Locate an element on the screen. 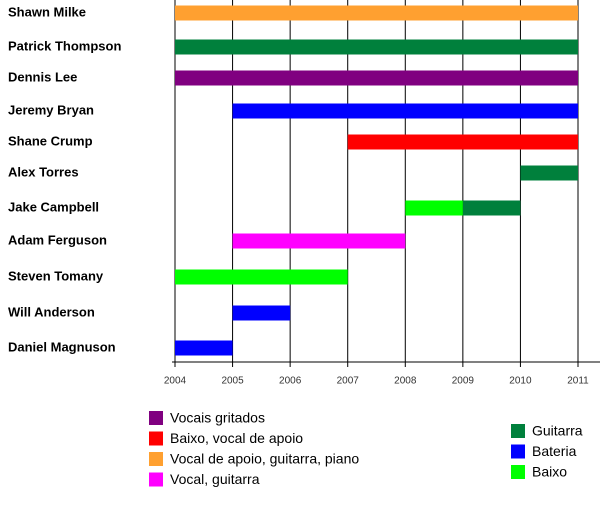  legend-label: Baixo is located at coordinates (549, 472).